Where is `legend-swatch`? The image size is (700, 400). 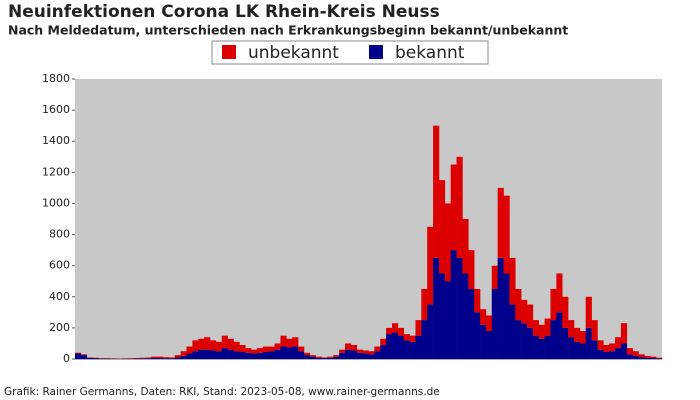 legend-swatch is located at coordinates (229, 52).